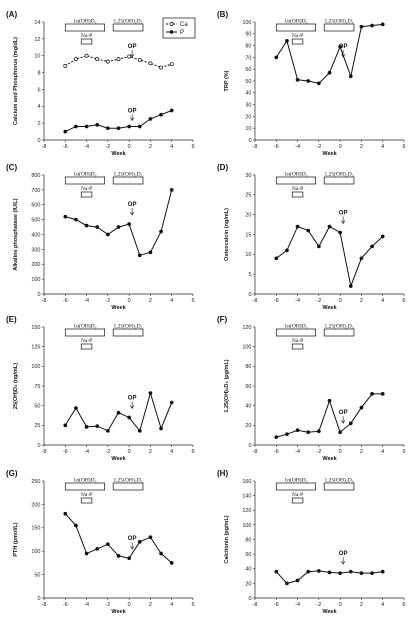  Describe the element at coordinates (11, 14) in the screenshot. I see `panel-a-letter: (A)` at that location.